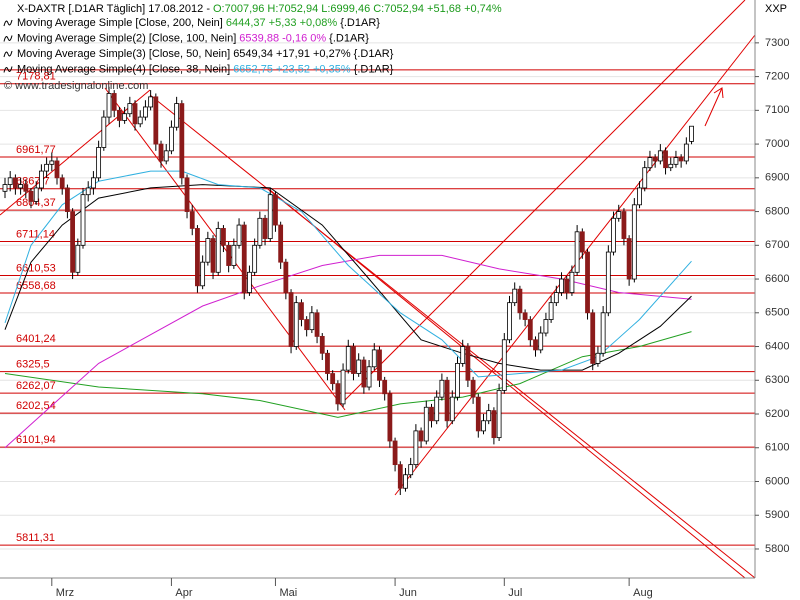 The image size is (800, 600). I want to click on level-label: 6558,68, so click(36, 286).